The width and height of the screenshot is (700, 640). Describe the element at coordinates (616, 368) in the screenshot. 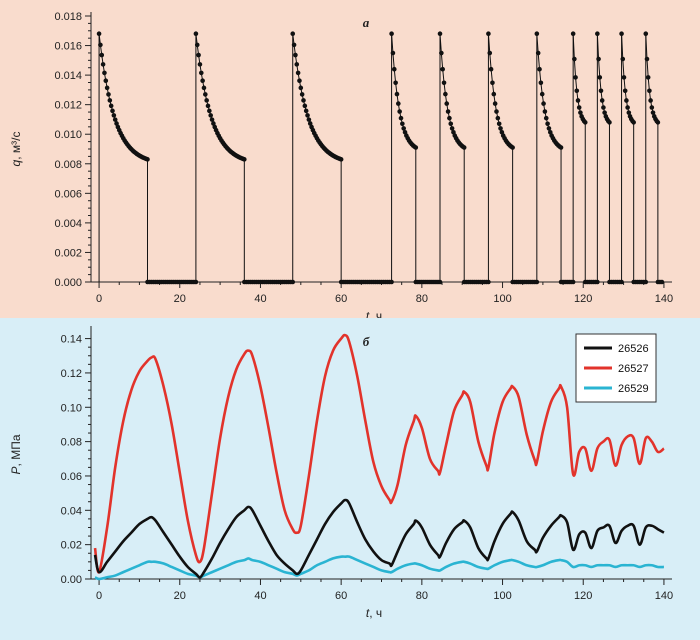

I see `legend: 26526 26527 26529` at that location.